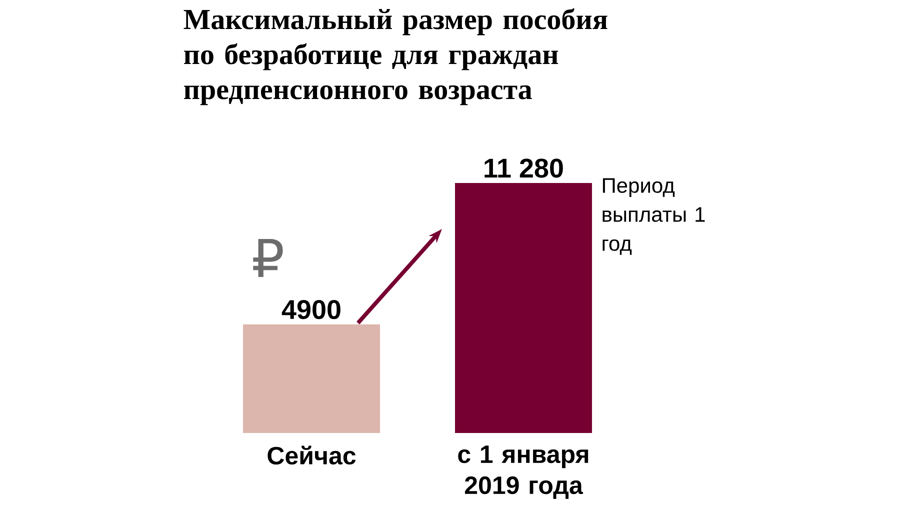 The height and width of the screenshot is (507, 900). I want to click on data-label: 4900, so click(311, 310).